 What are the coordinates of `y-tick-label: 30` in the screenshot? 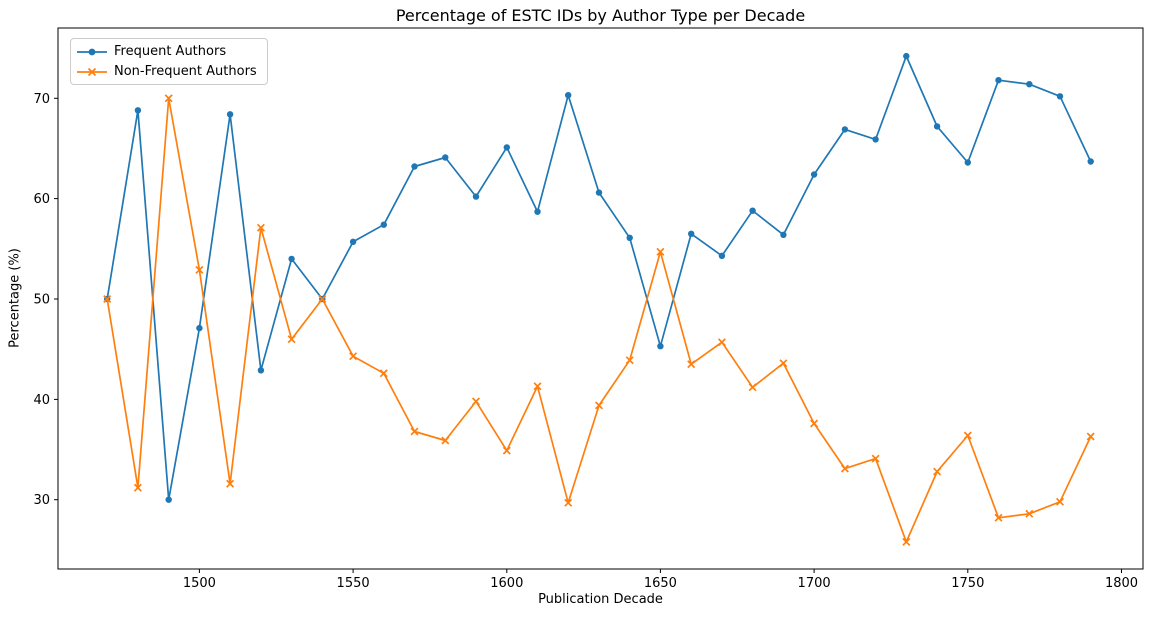 It's located at (41, 500).